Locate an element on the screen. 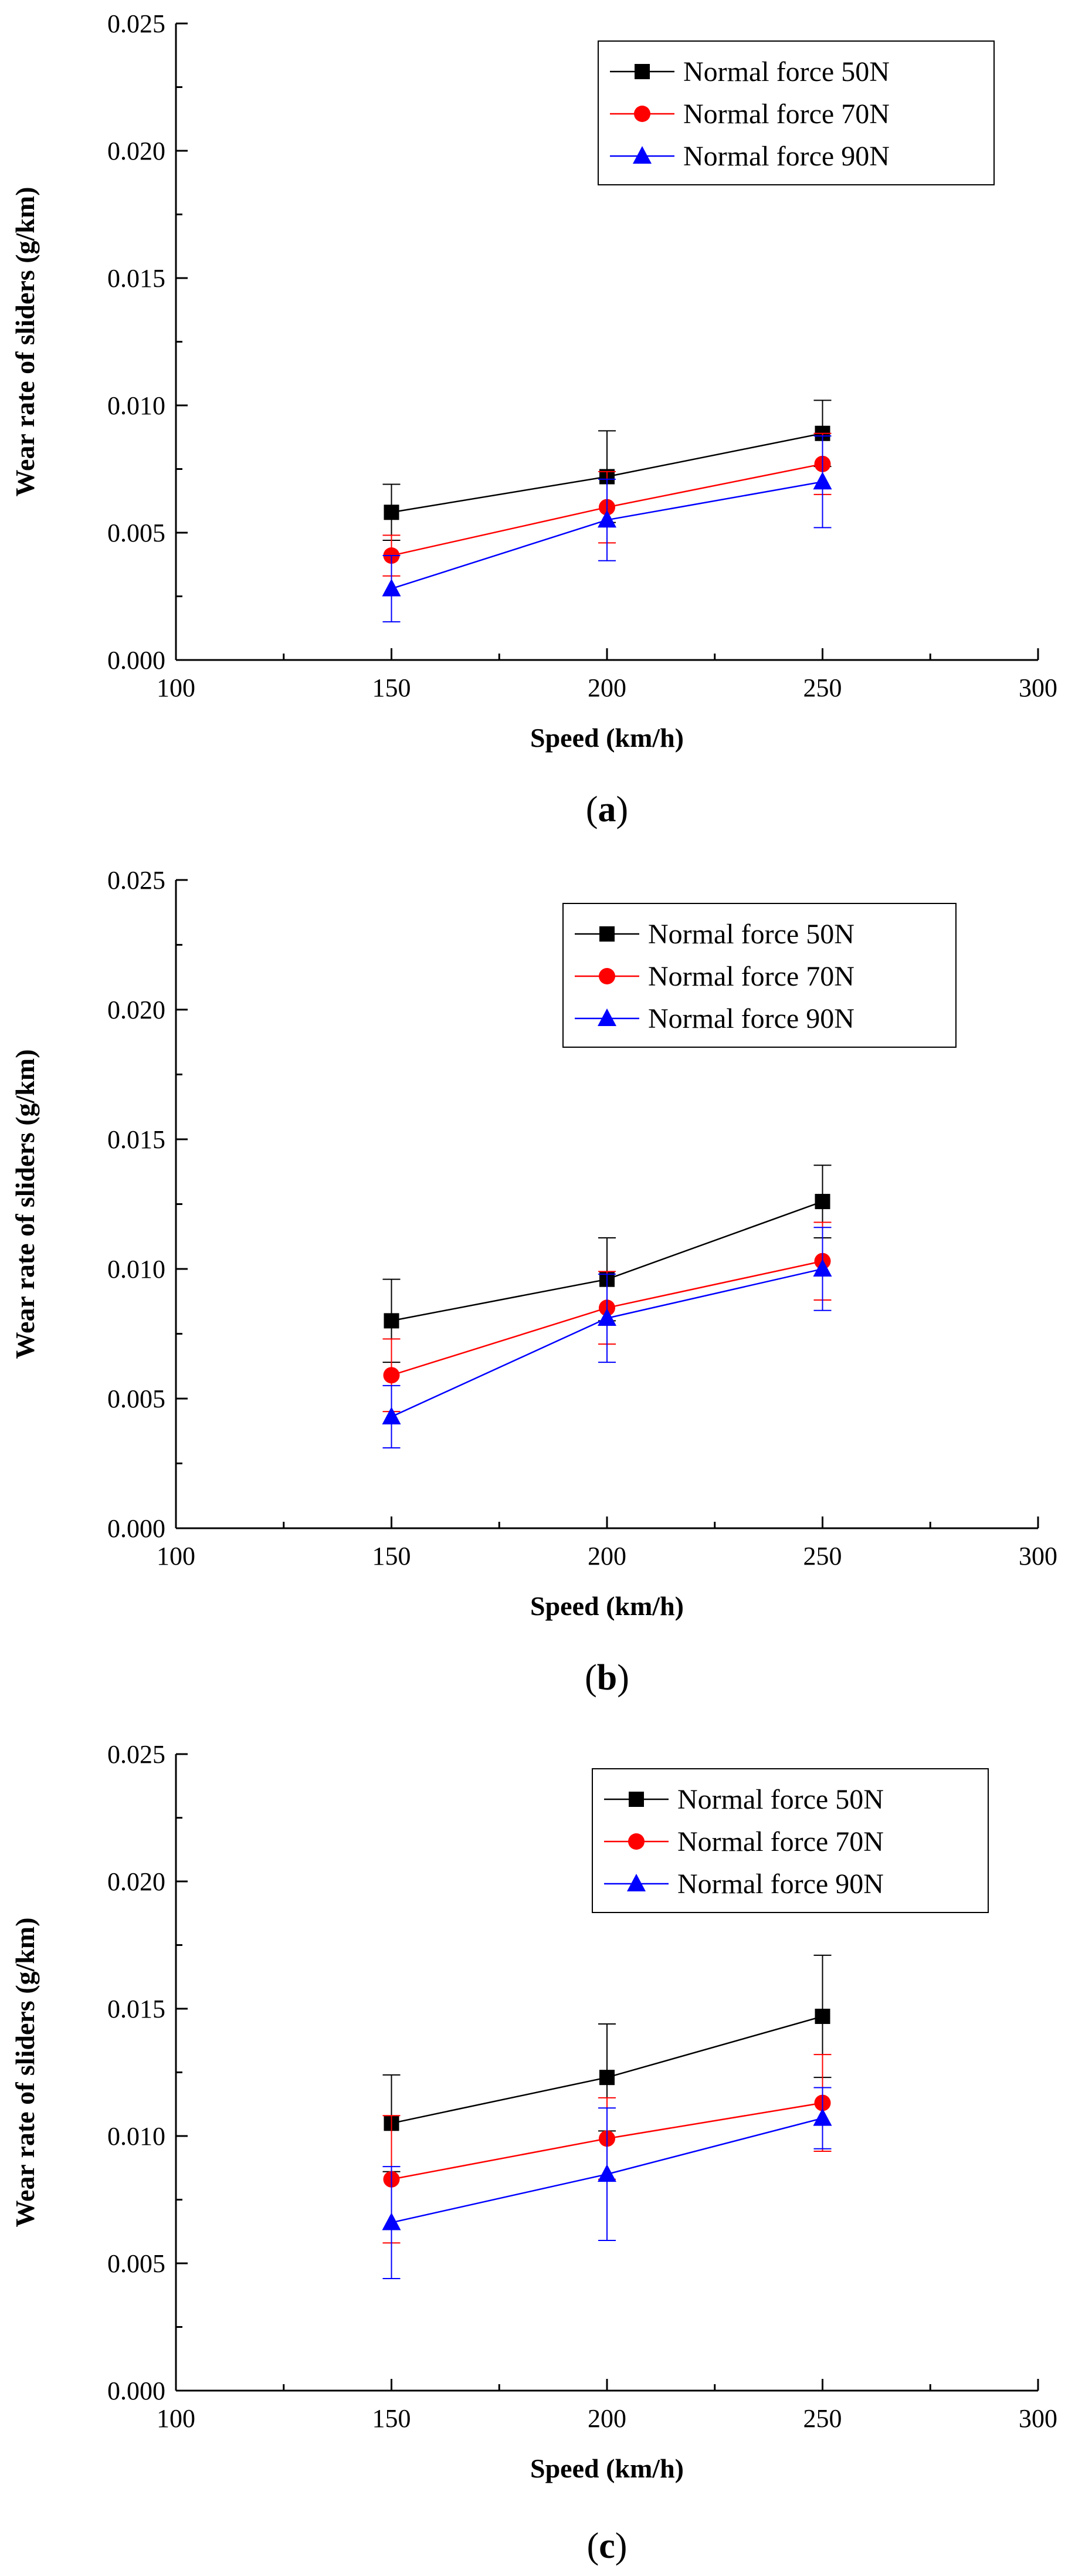  caption-letter: c is located at coordinates (607, 2546).